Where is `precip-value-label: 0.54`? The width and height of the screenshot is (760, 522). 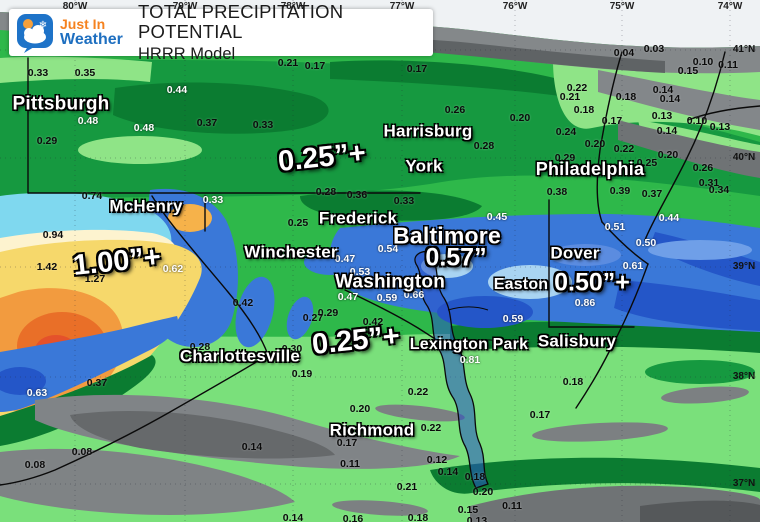
precip-value-label: 0.54 is located at coordinates (388, 248).